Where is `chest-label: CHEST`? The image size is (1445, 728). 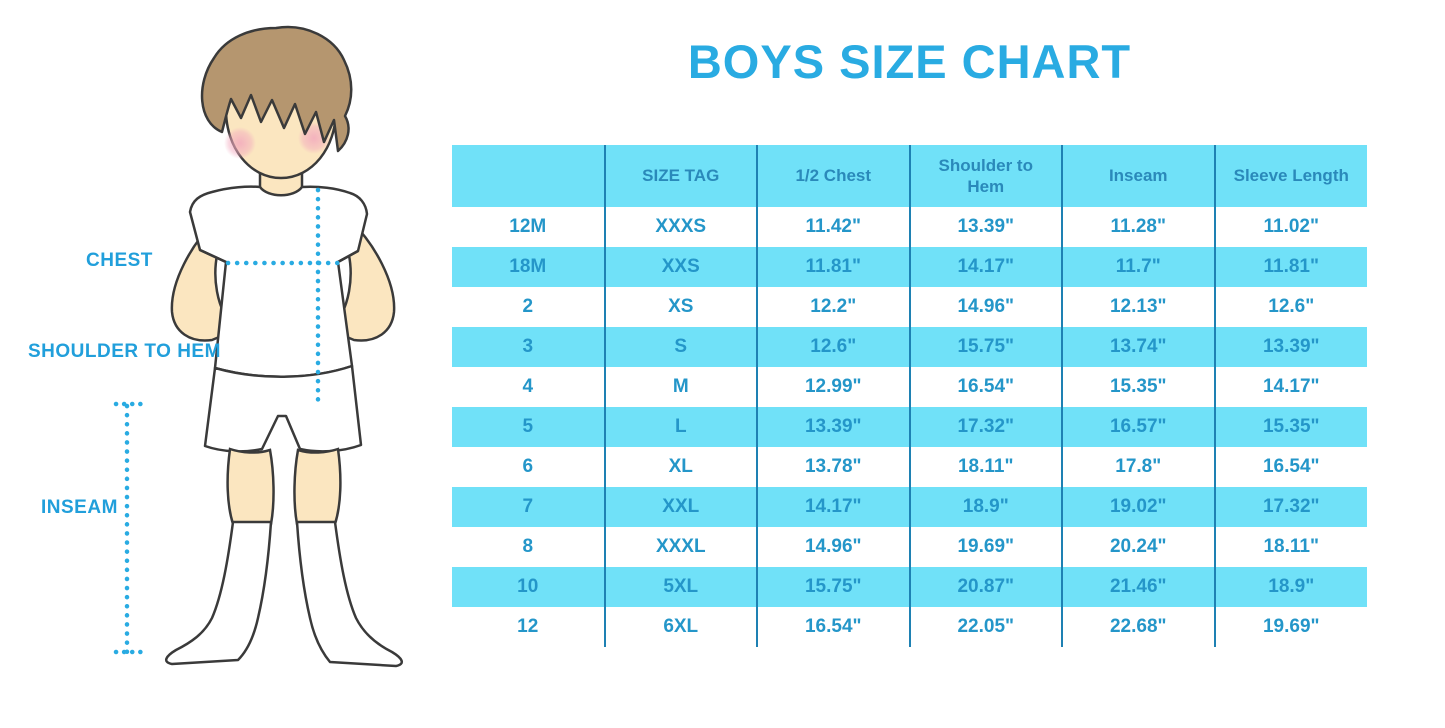
chest-label: CHEST is located at coordinates (119, 260).